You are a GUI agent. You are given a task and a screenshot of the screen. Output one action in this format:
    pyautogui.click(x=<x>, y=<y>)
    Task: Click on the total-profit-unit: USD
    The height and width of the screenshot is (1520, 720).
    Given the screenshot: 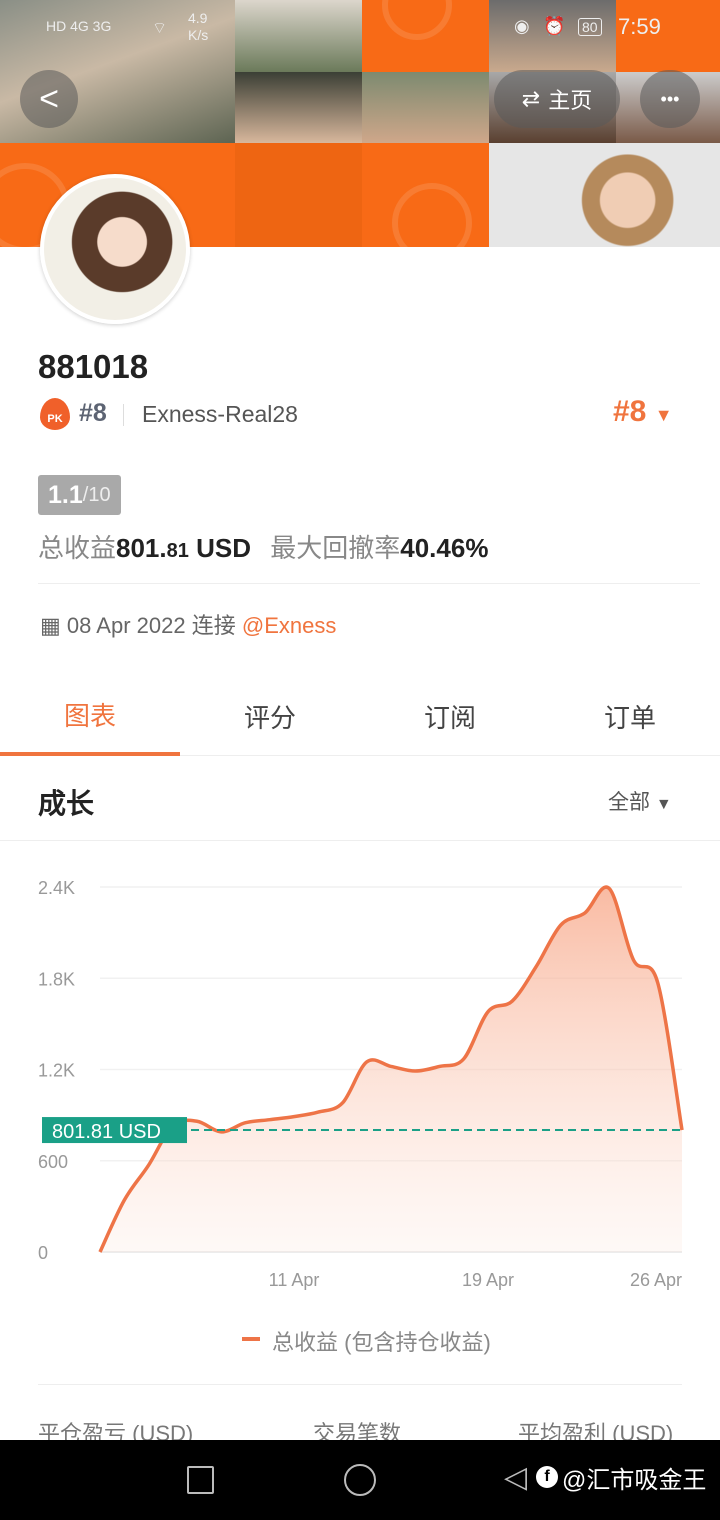 What is the action you would take?
    pyautogui.click(x=224, y=548)
    